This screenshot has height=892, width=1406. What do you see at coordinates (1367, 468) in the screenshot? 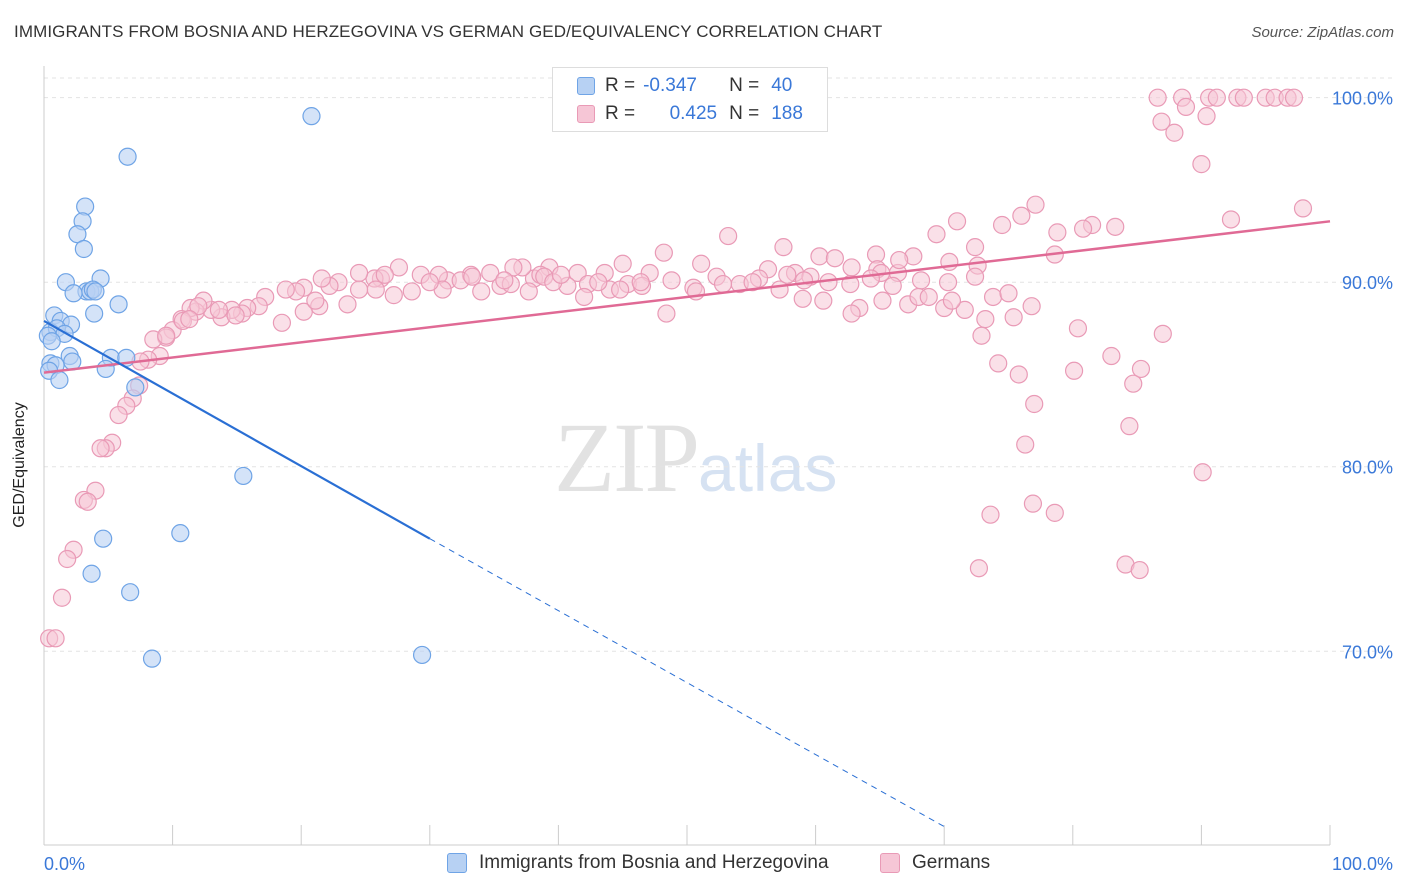
I see `y-tick-label: 80.0%` at bounding box center [1367, 468].